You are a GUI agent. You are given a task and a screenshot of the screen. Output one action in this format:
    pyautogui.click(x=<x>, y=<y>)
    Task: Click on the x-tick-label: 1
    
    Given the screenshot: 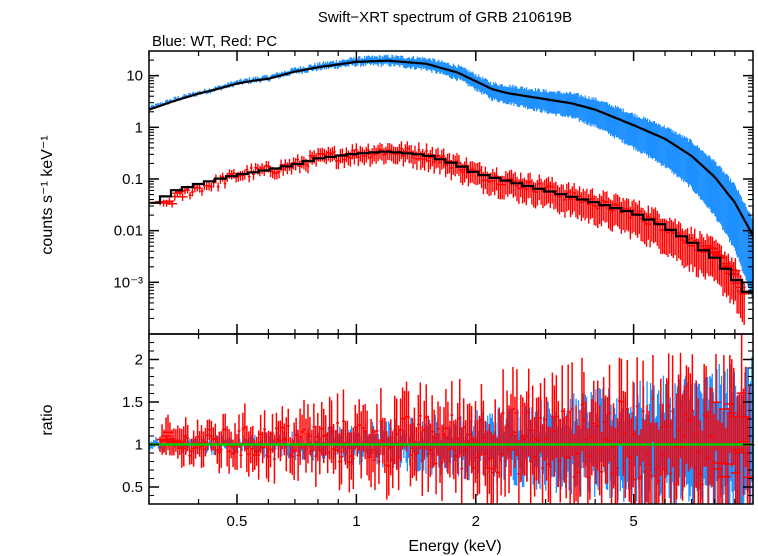 What is the action you would take?
    pyautogui.click(x=356, y=521)
    